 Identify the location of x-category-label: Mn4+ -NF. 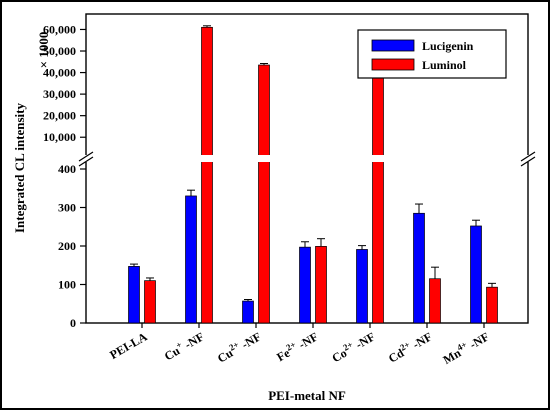
(466, 347).